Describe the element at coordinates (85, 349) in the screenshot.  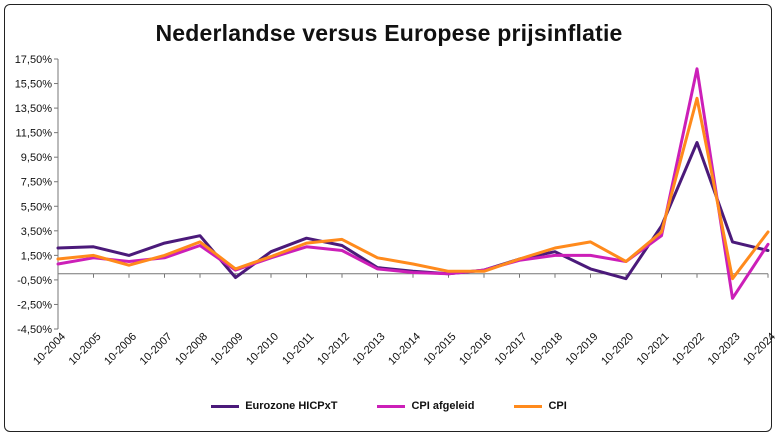
I see `x-tick-label: 10-2005` at that location.